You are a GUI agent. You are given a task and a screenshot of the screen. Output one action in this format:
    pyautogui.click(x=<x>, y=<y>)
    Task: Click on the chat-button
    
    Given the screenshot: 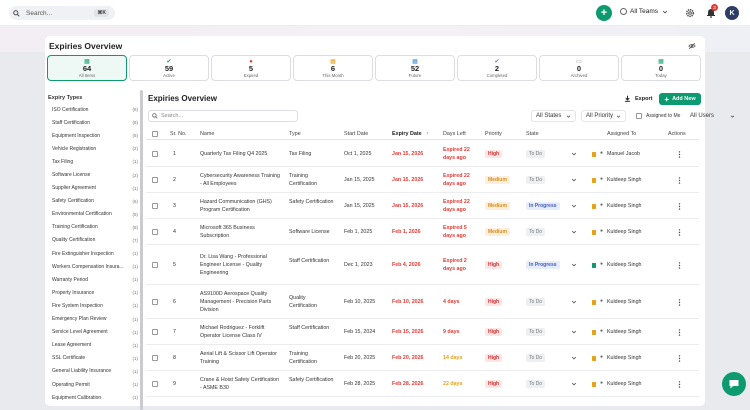 What is the action you would take?
    pyautogui.click(x=734, y=384)
    